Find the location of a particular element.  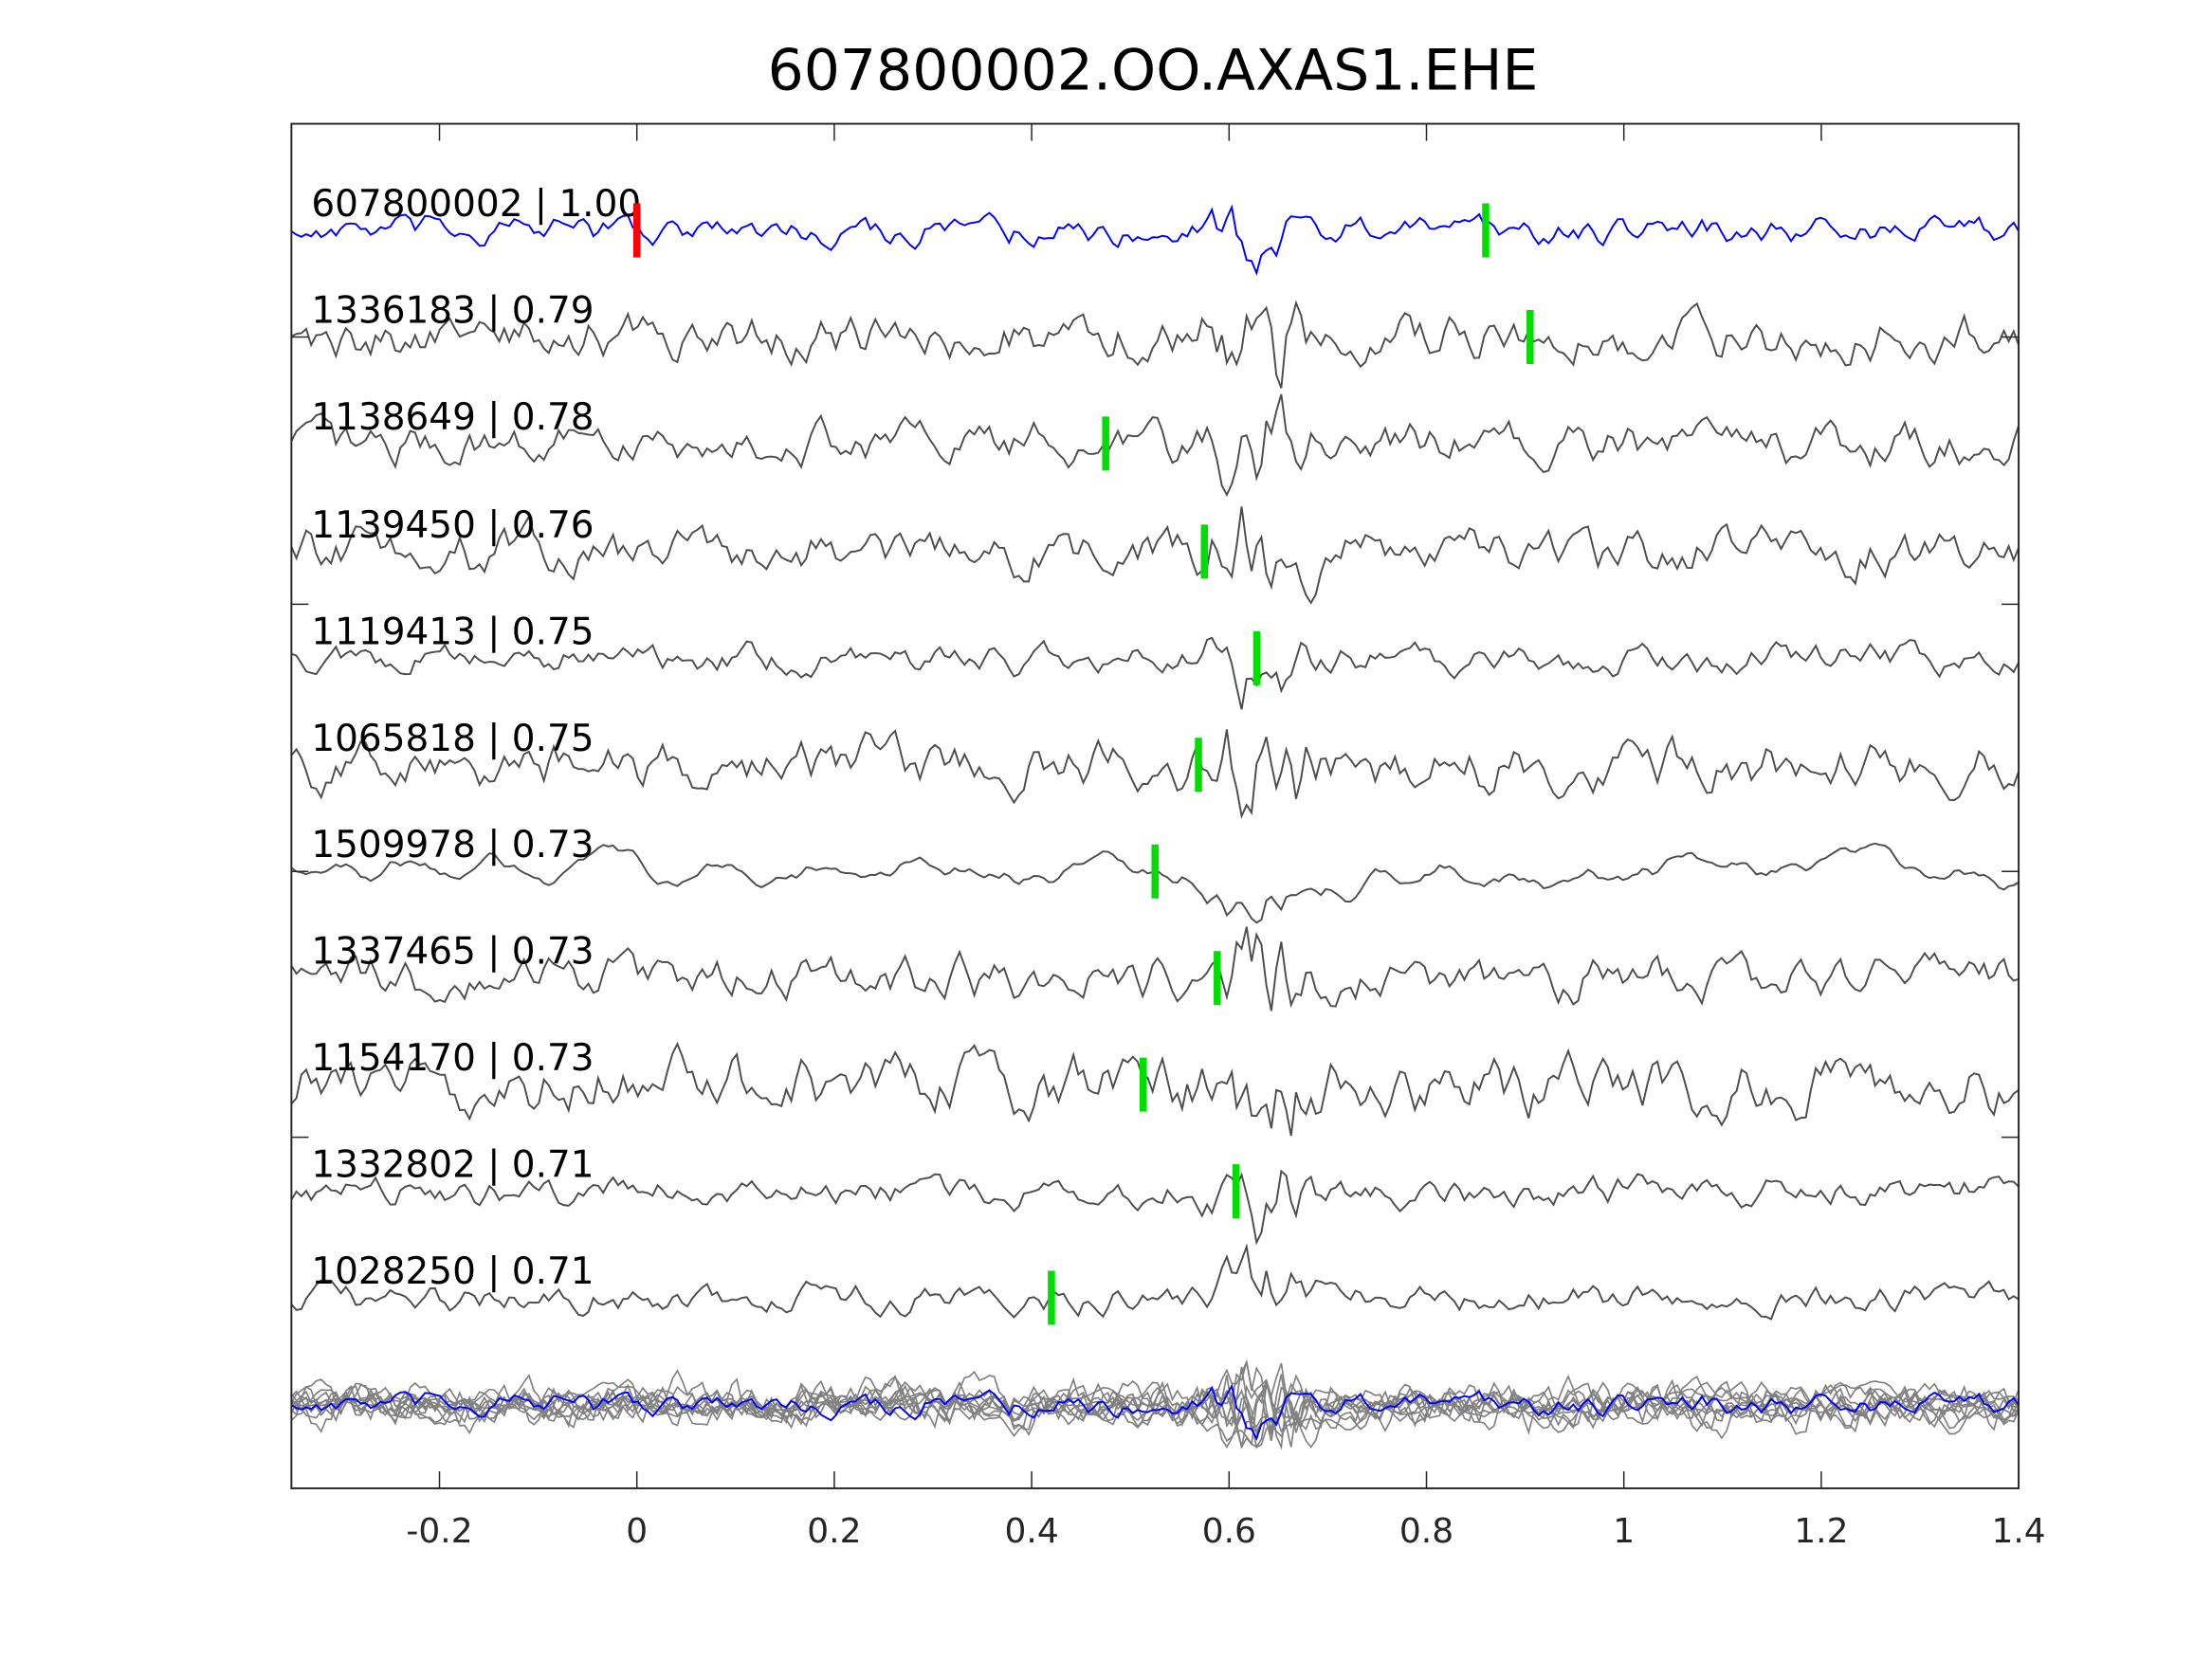

overlay-template-waveform is located at coordinates (1155, 1412).